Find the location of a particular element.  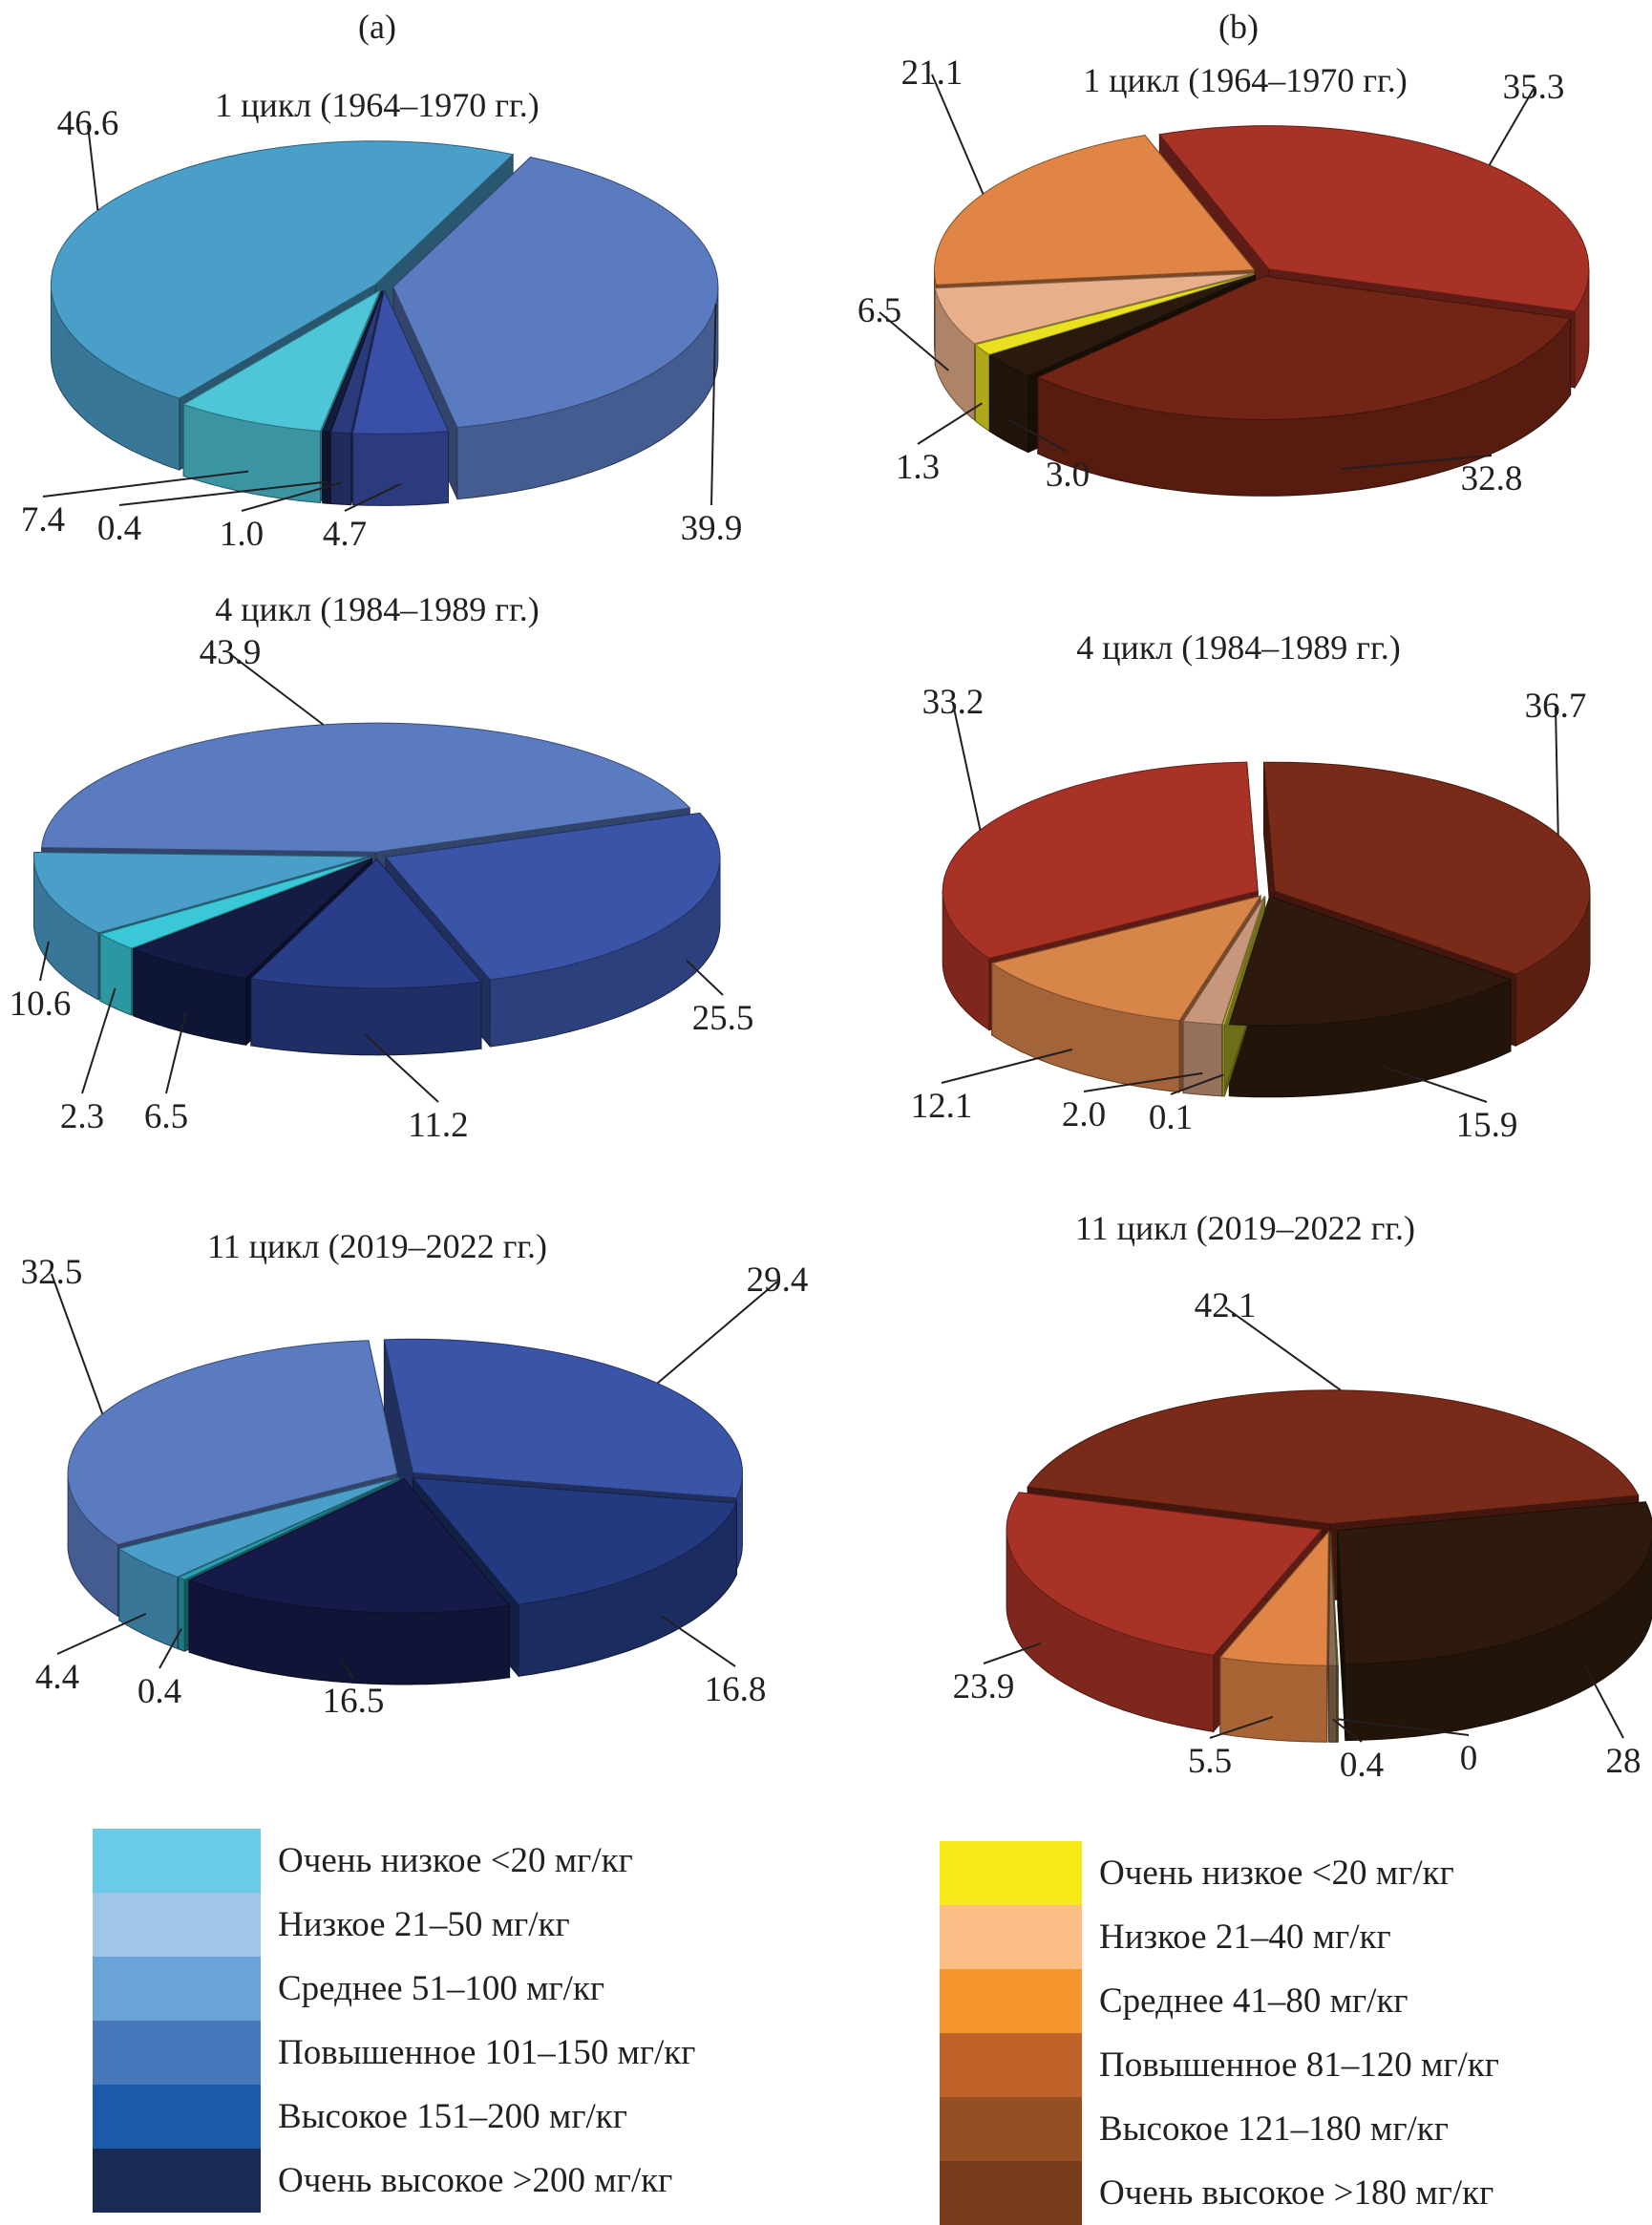

pie-chart-4: 36.7 15.9 0.1 2.0 12.1 33.2 is located at coordinates (1251, 914).